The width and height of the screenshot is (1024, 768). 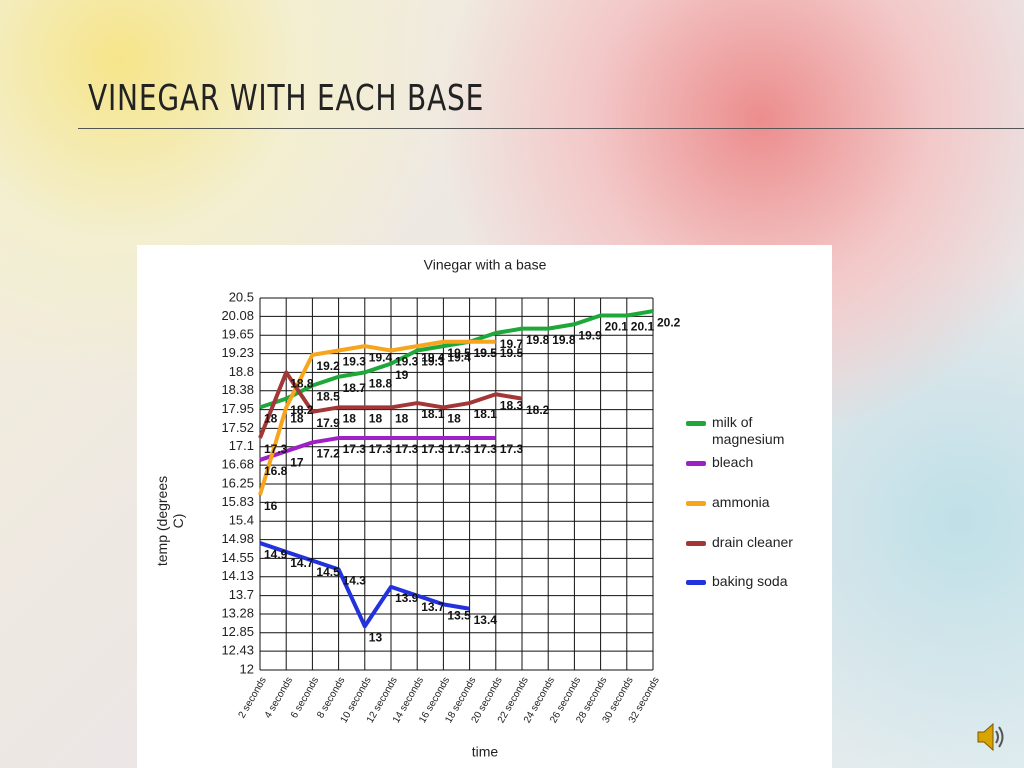 I want to click on data-label: 18.3, so click(x=512, y=405).